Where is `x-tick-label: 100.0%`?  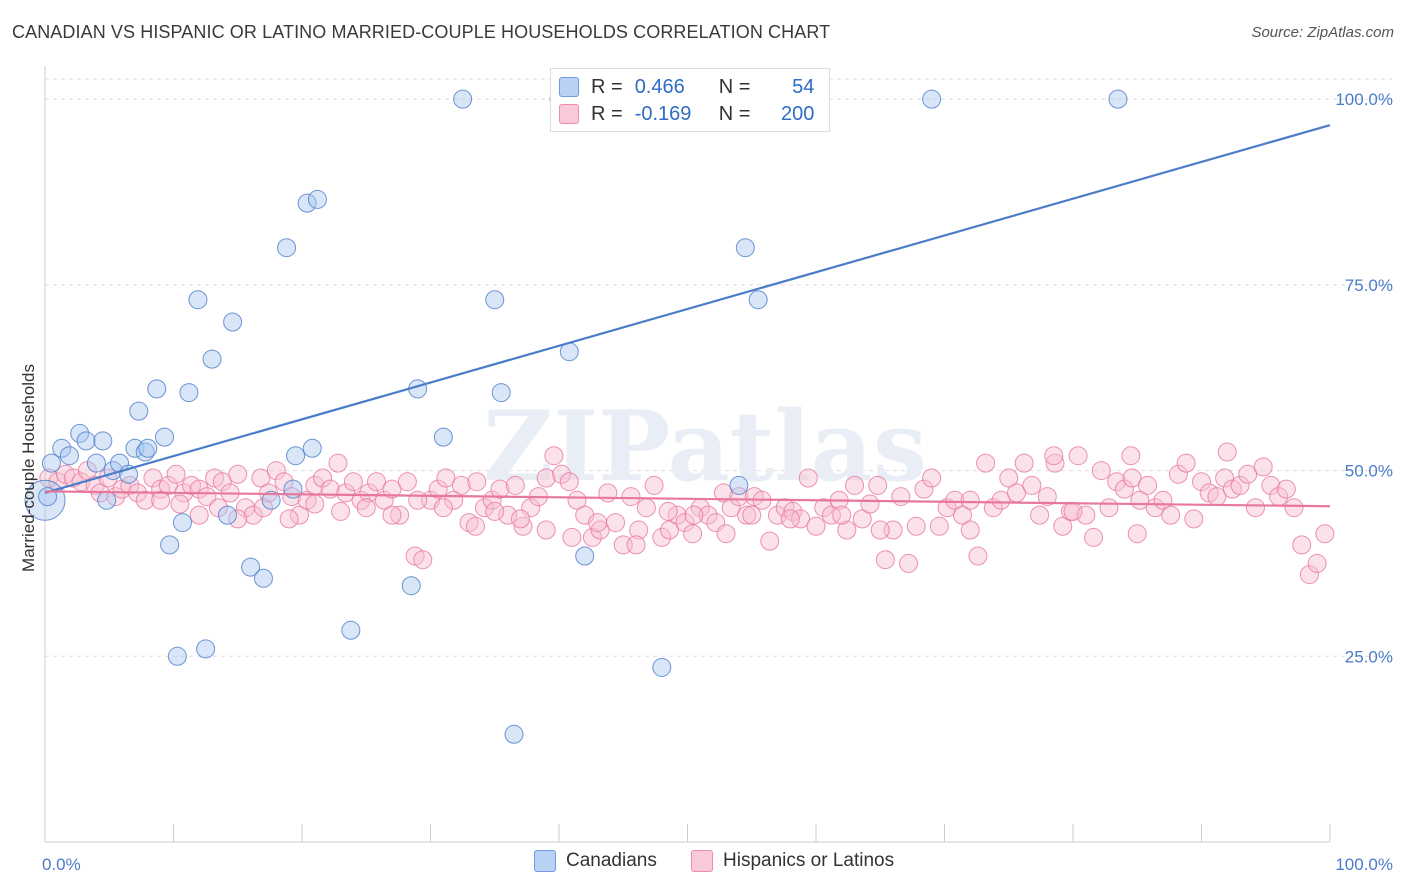
x-tick-label: 100.0% is located at coordinates (1364, 864).